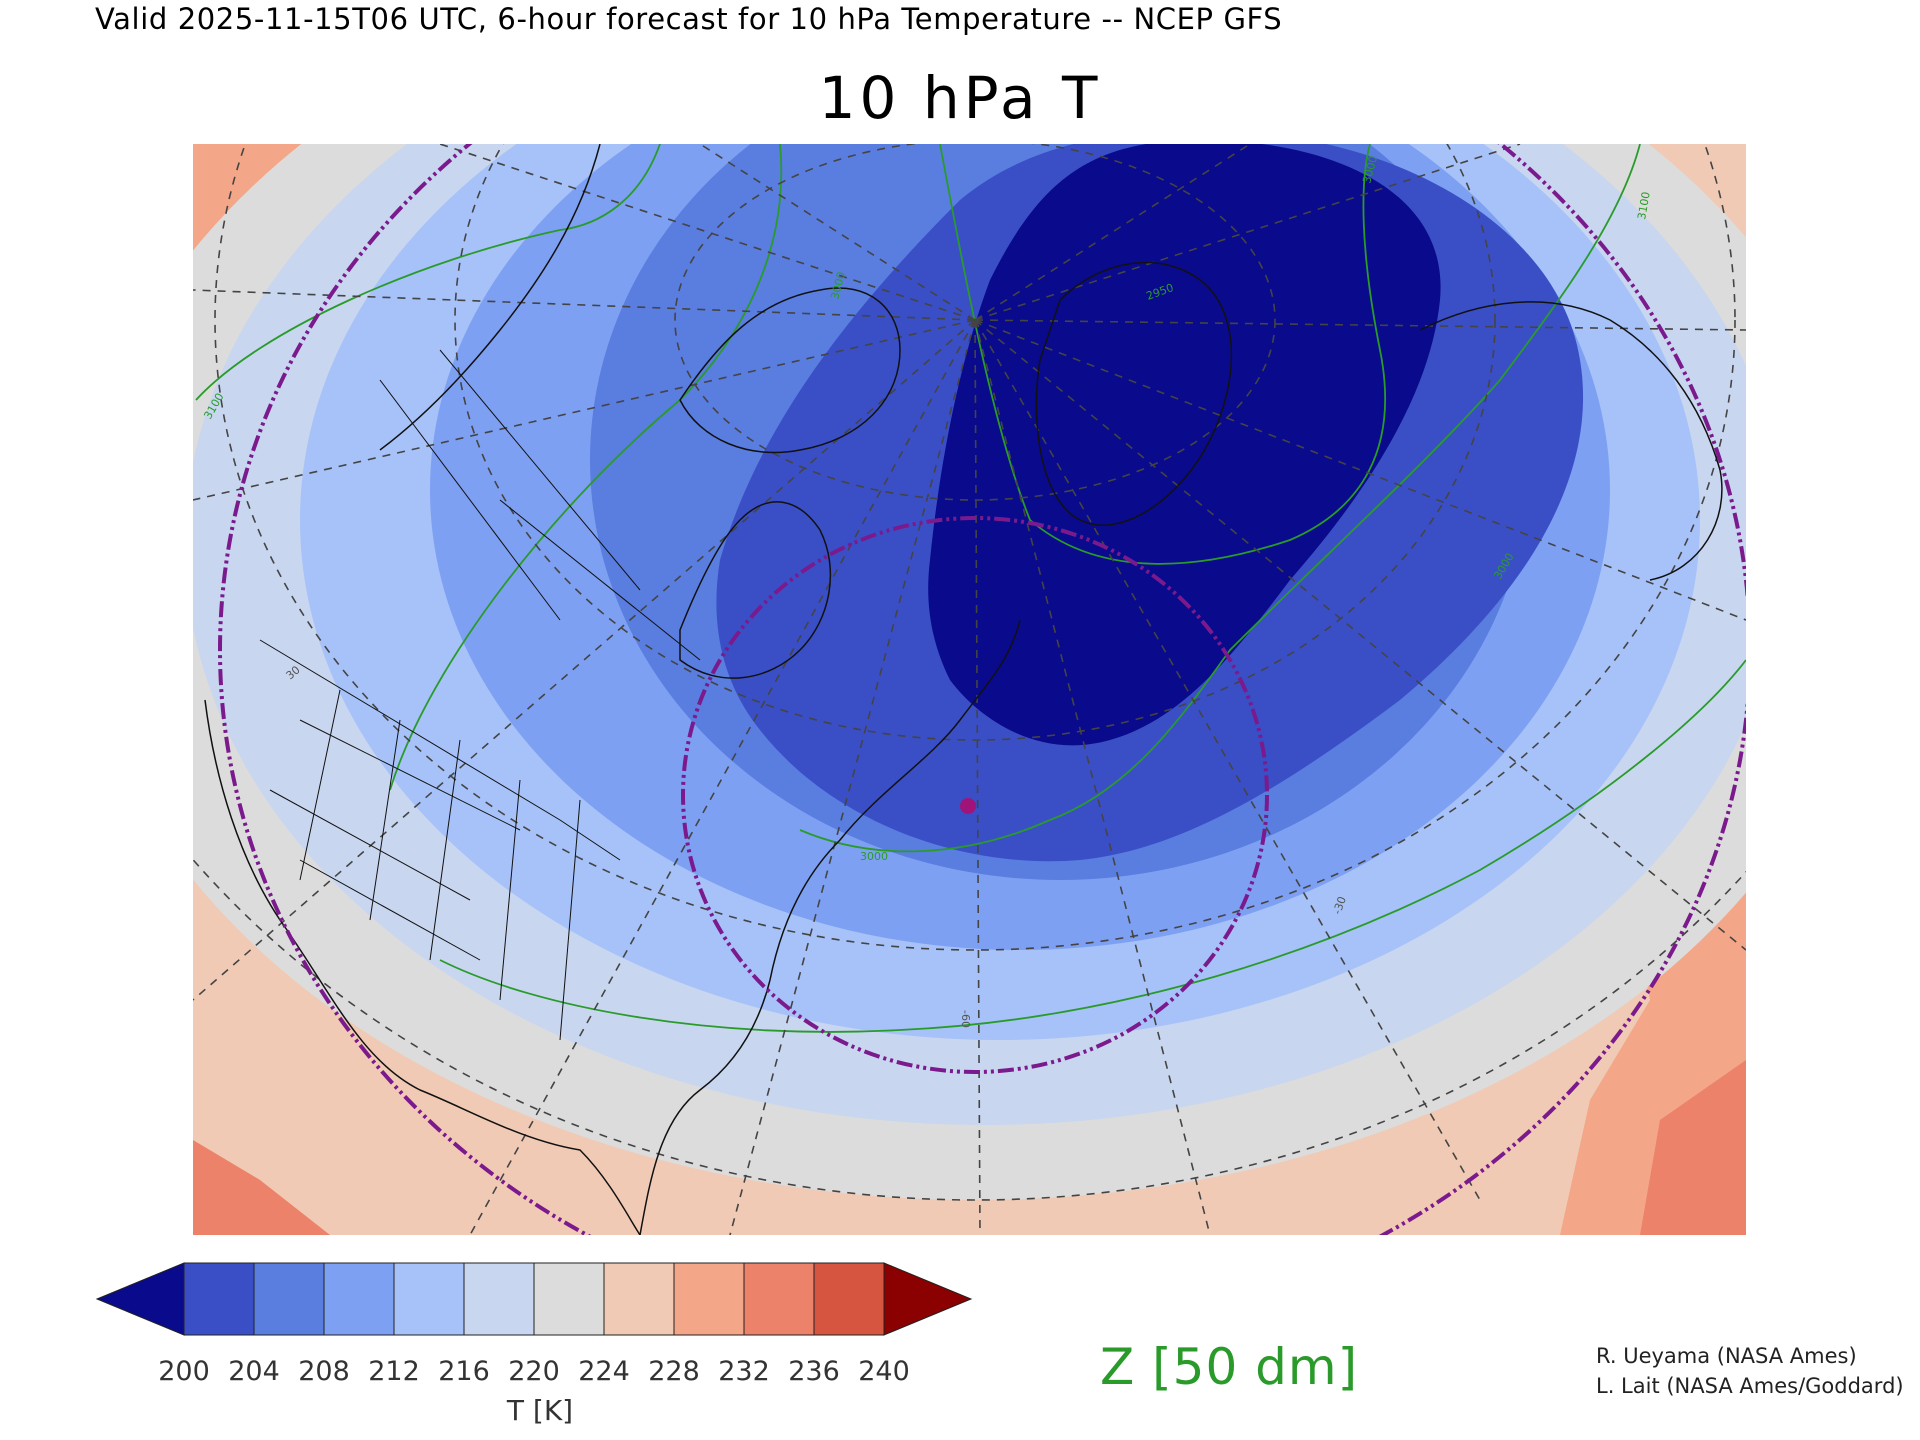 This screenshot has width=1920, height=1440. Describe the element at coordinates (534, 1371) in the screenshot. I see `colorbar-tick-label: 220` at that location.